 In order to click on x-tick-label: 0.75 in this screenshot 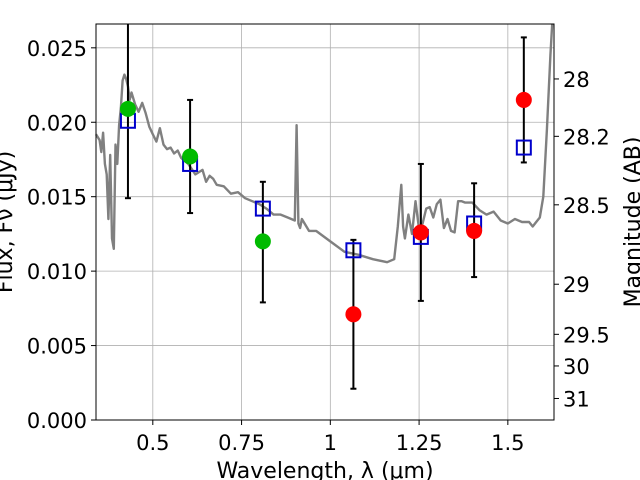, I will do `click(241, 443)`.